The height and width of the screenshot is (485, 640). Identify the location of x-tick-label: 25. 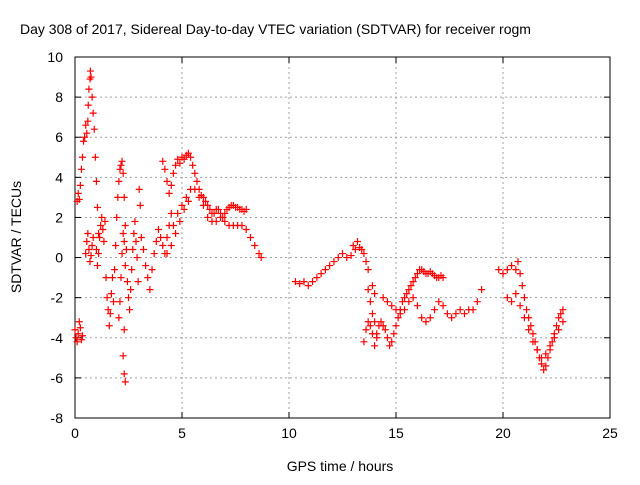
(610, 433).